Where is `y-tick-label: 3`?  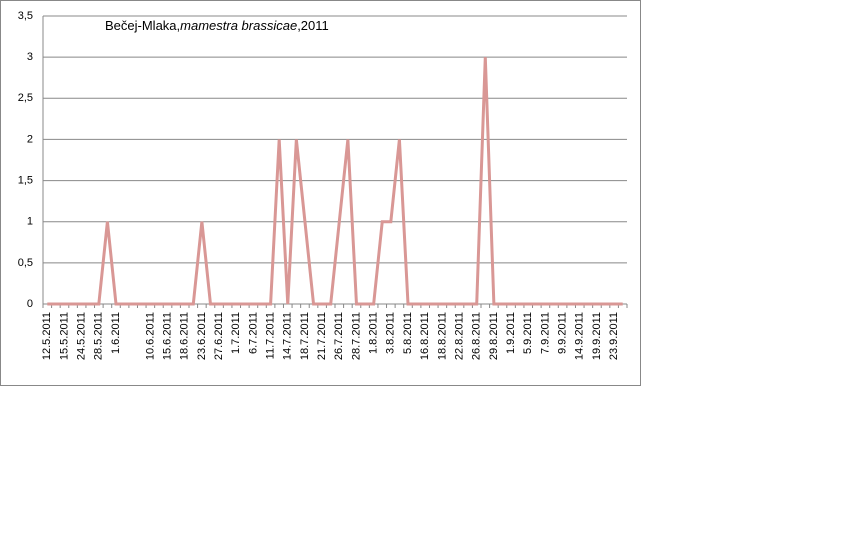 y-tick-label: 3 is located at coordinates (30, 57).